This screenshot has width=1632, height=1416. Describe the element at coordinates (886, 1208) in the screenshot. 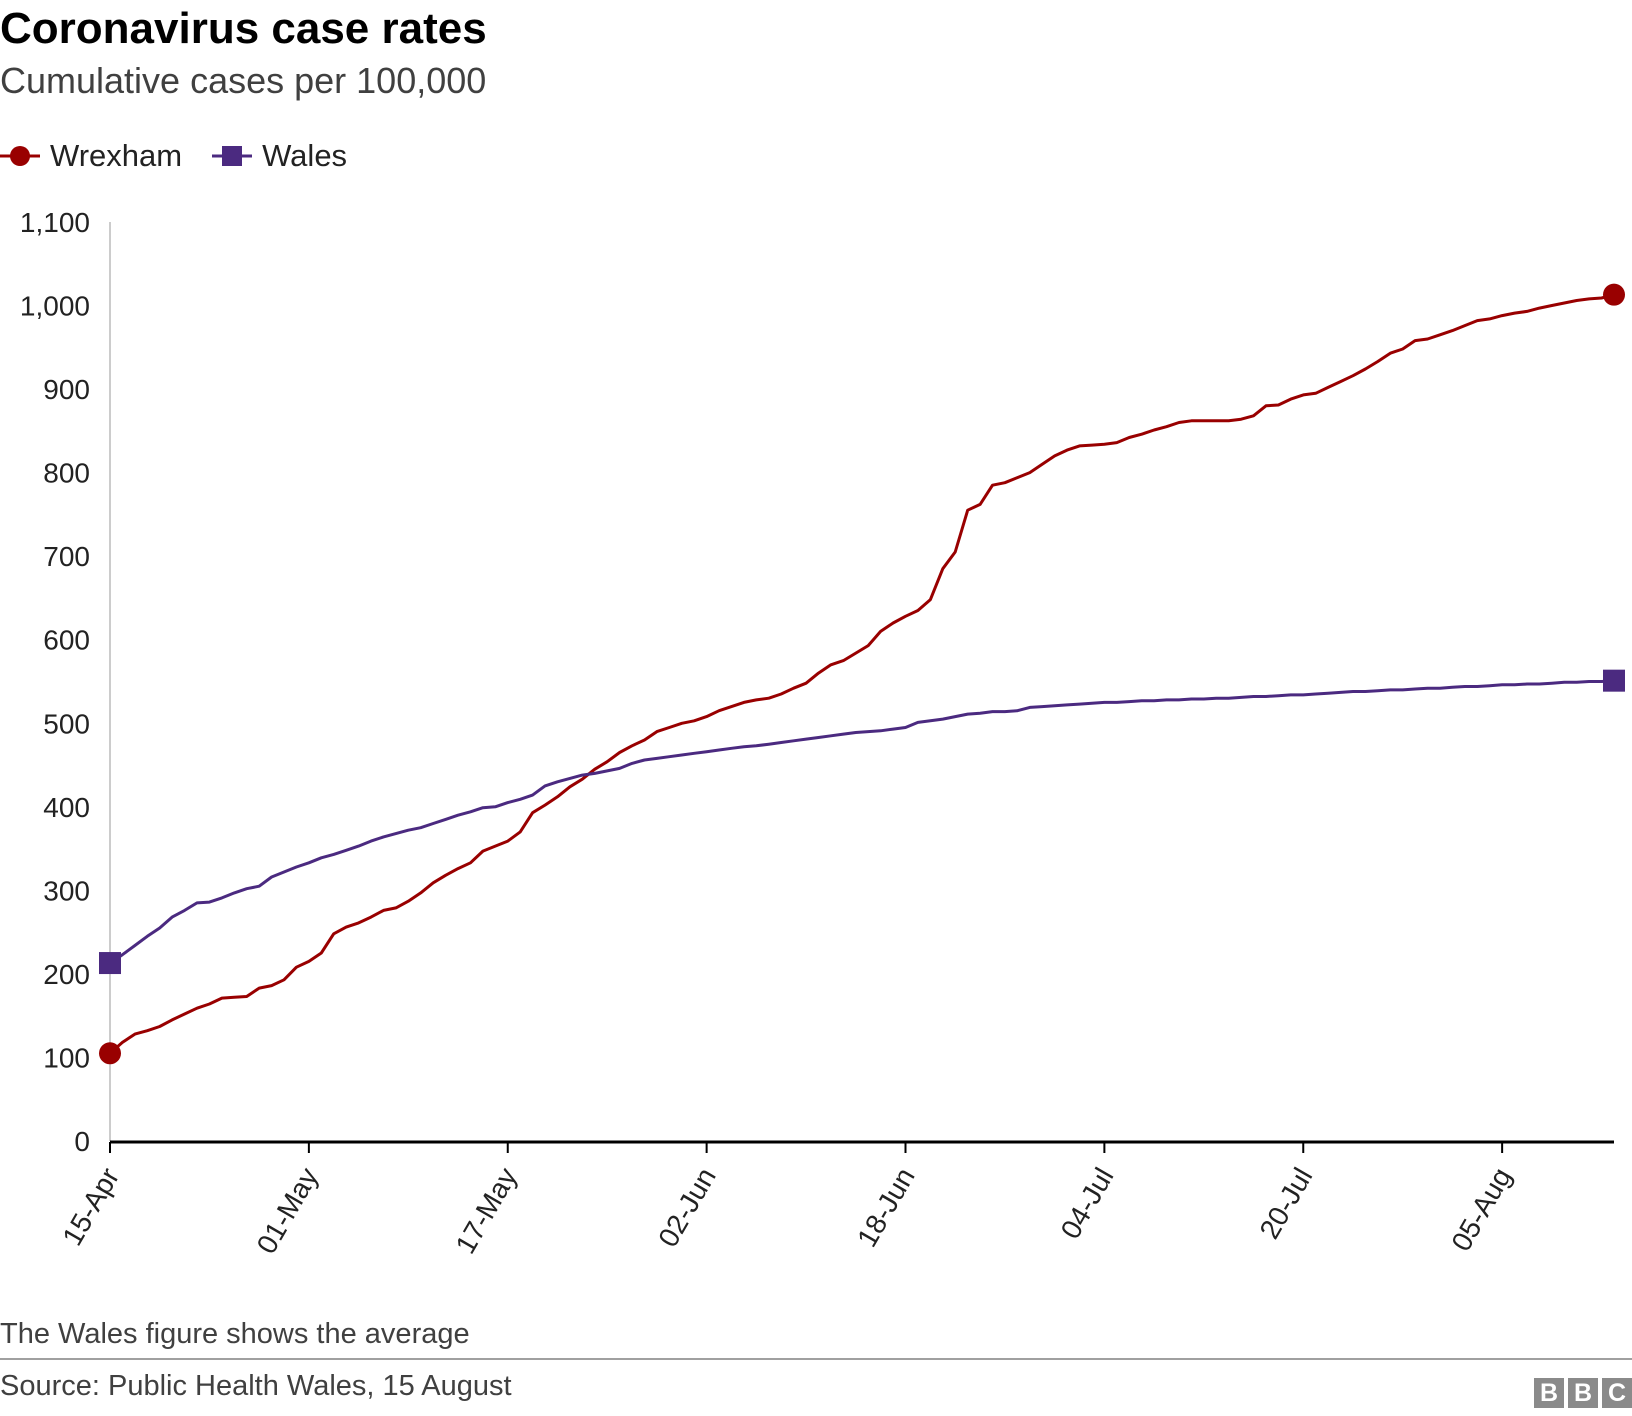

I see `x-tick-label: 18-Jun` at that location.